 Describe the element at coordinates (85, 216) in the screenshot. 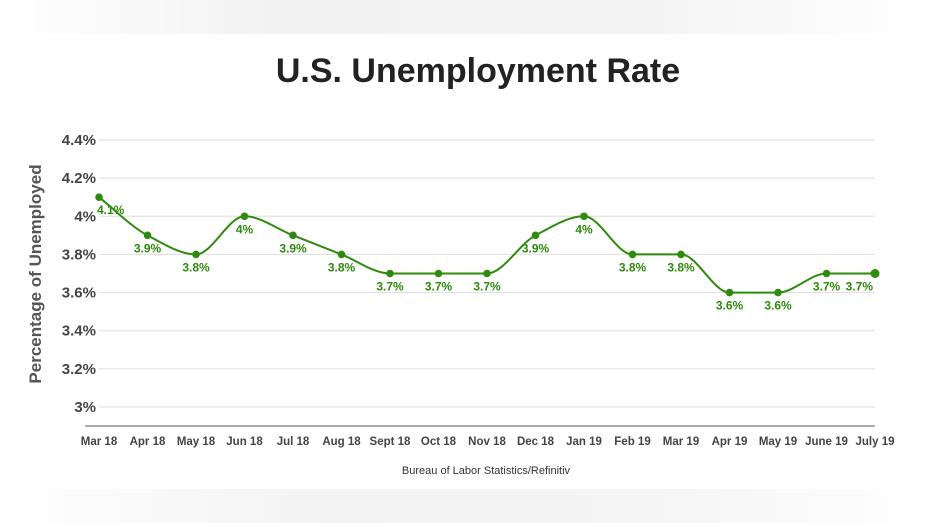

I see `y-tick-label: 4%` at that location.